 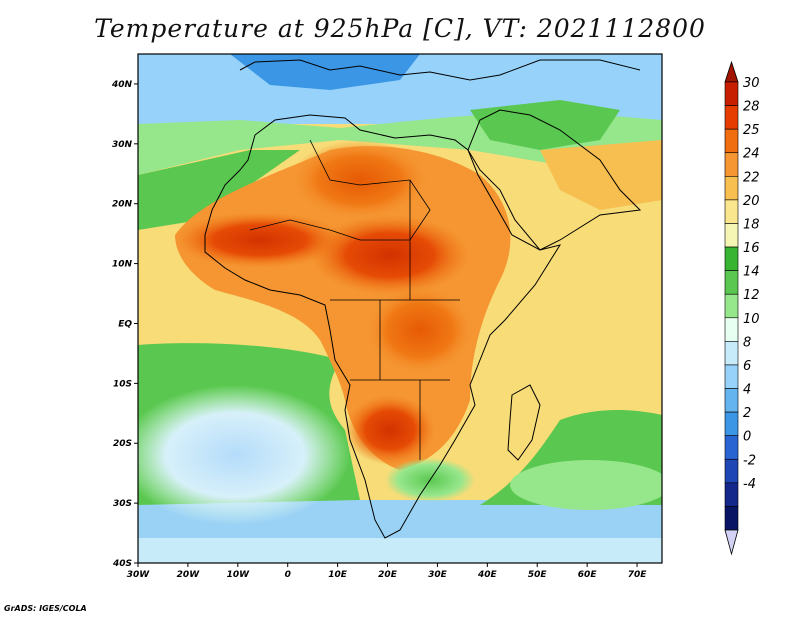 What do you see at coordinates (751, 107) in the screenshot?
I see `colorbar-label: 28` at bounding box center [751, 107].